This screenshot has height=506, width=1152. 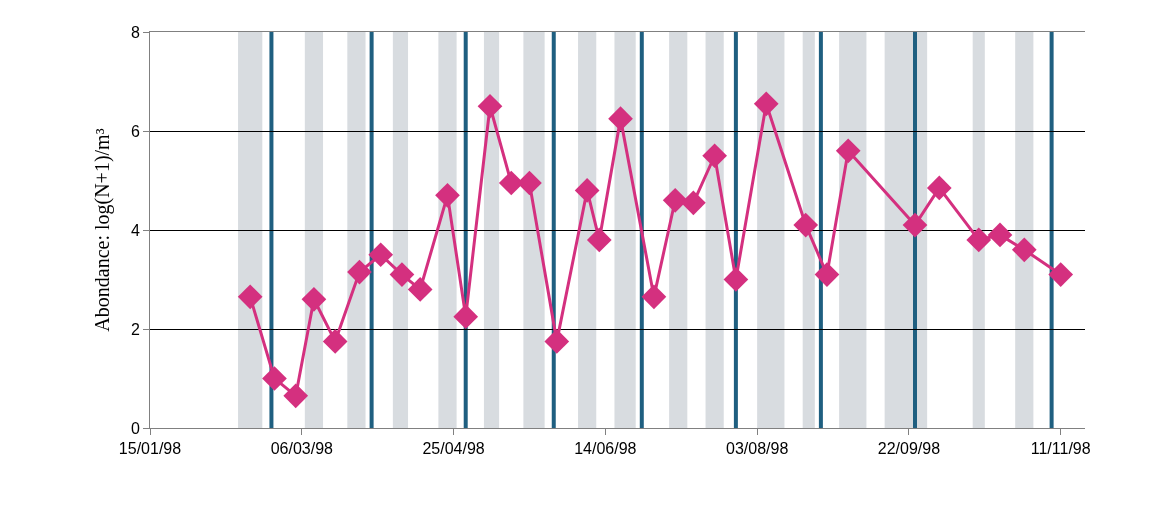 What do you see at coordinates (135, 428) in the screenshot?
I see `y-tick-label: 0` at bounding box center [135, 428].